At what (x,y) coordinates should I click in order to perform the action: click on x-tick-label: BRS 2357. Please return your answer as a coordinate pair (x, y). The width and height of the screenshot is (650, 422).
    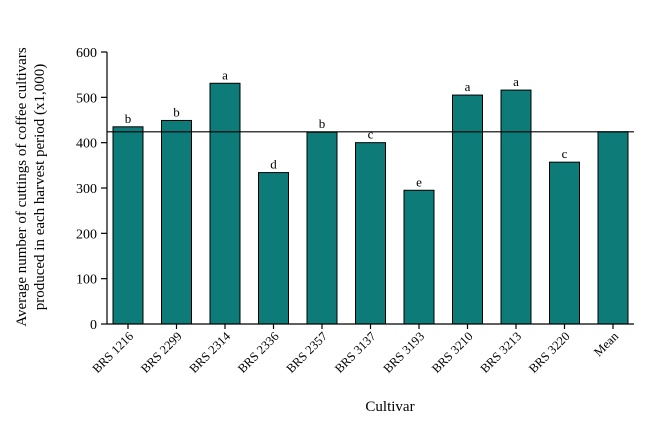
    Looking at the image, I should click on (307, 352).